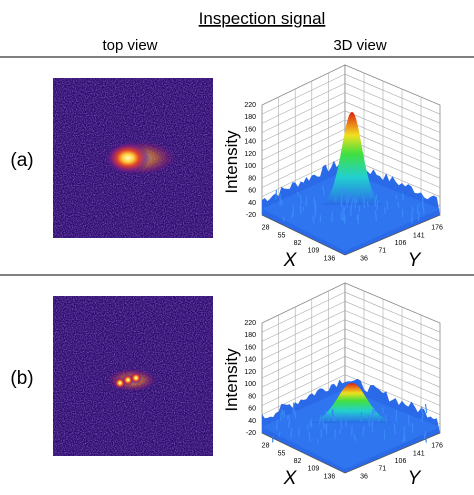 This screenshot has width=474, height=495. I want to click on column-header: 3D view, so click(360, 45).